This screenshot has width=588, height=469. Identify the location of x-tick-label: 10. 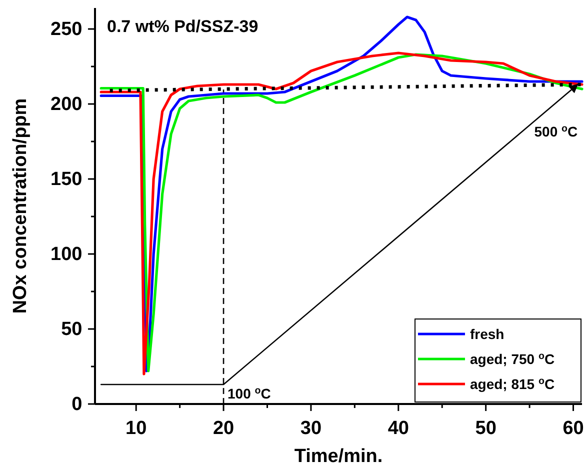
(136, 428).